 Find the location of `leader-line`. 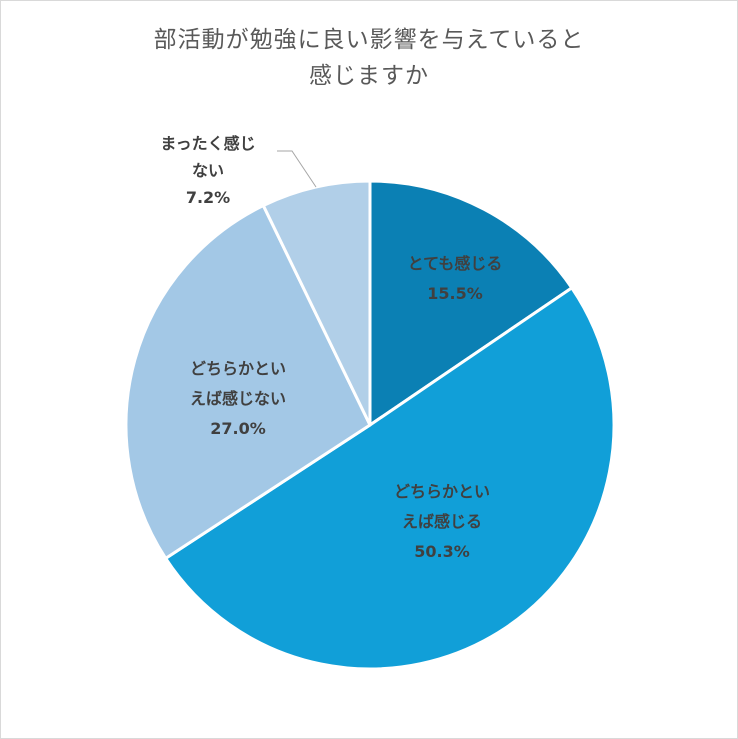

leader-line is located at coordinates (297, 169).